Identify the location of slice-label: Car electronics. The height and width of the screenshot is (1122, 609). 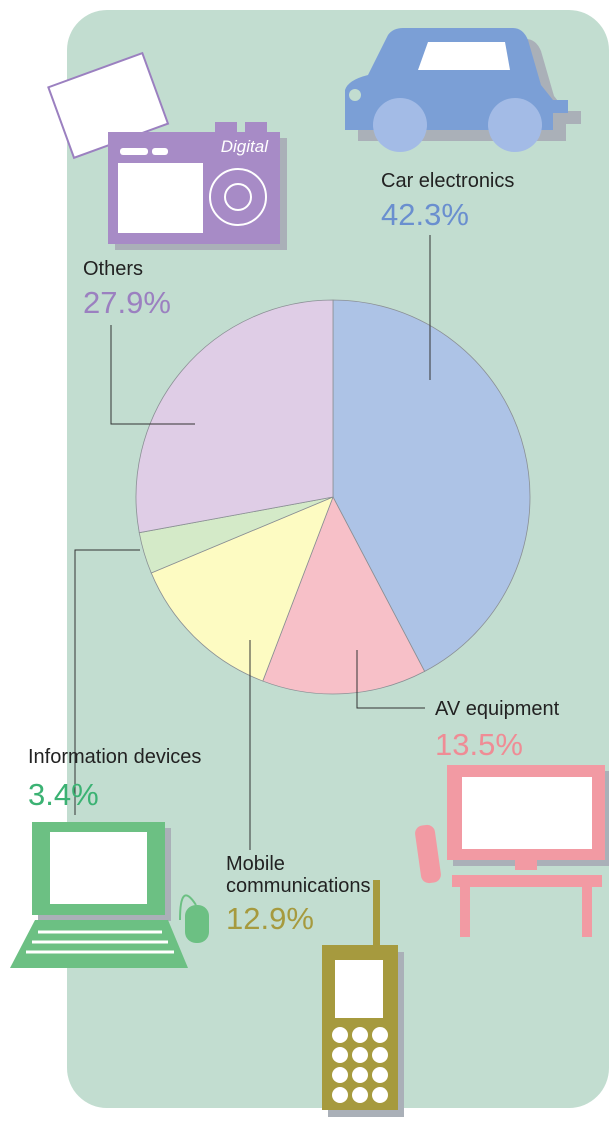
(448, 181).